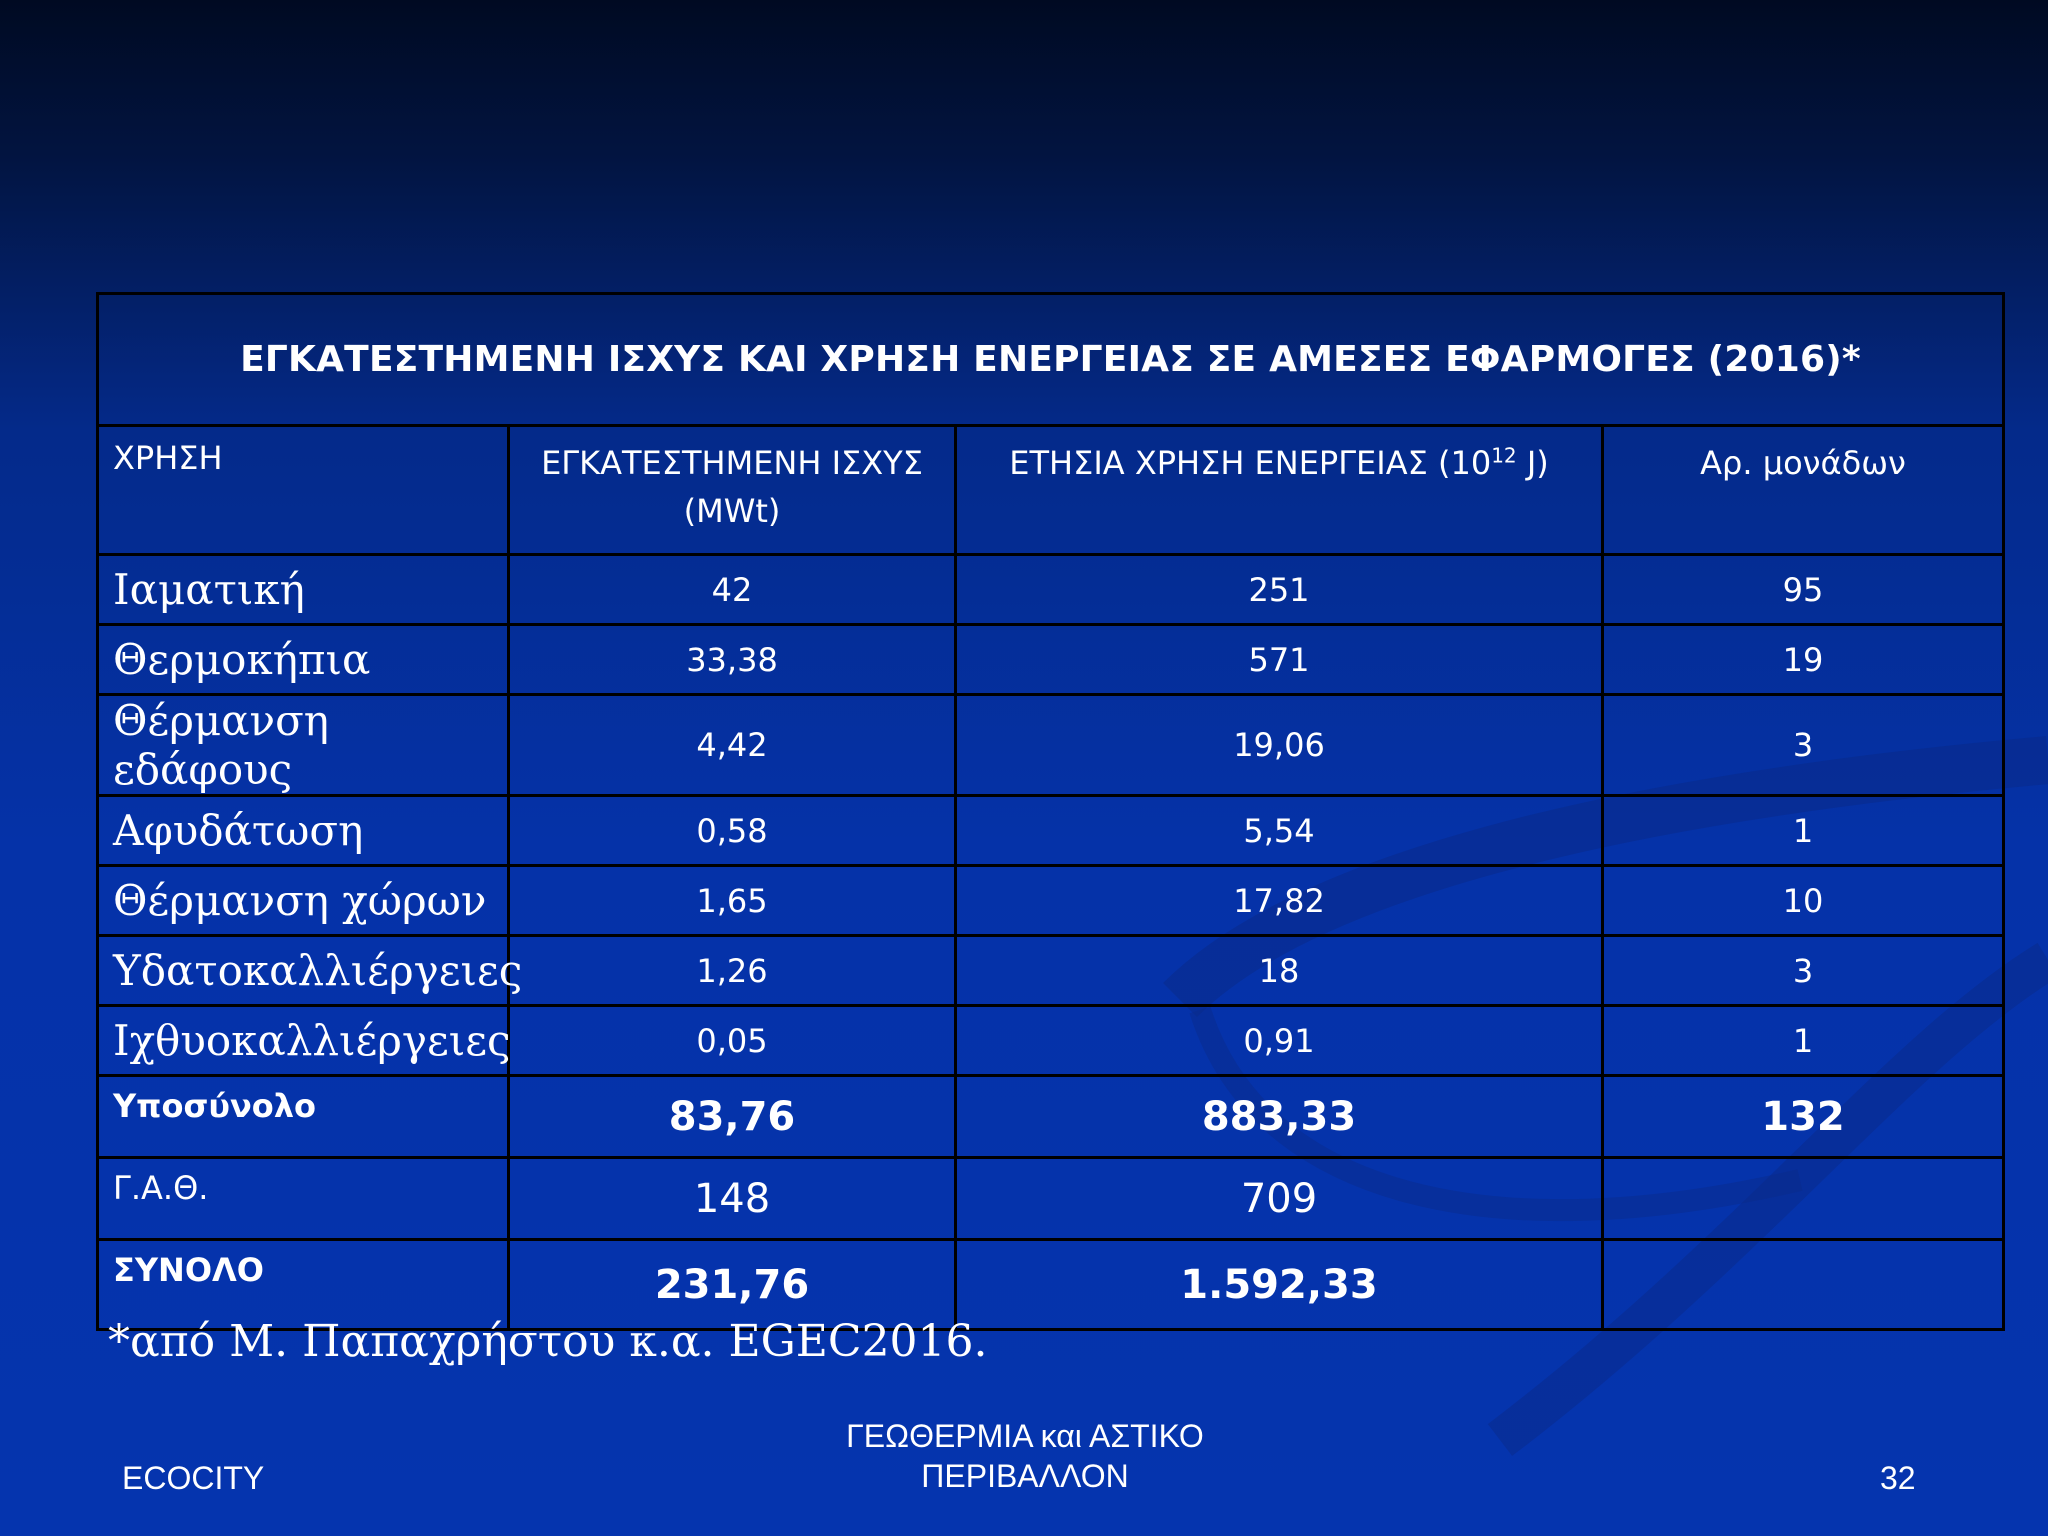  I want to click on gath-energy: 709, so click(1279, 1198).